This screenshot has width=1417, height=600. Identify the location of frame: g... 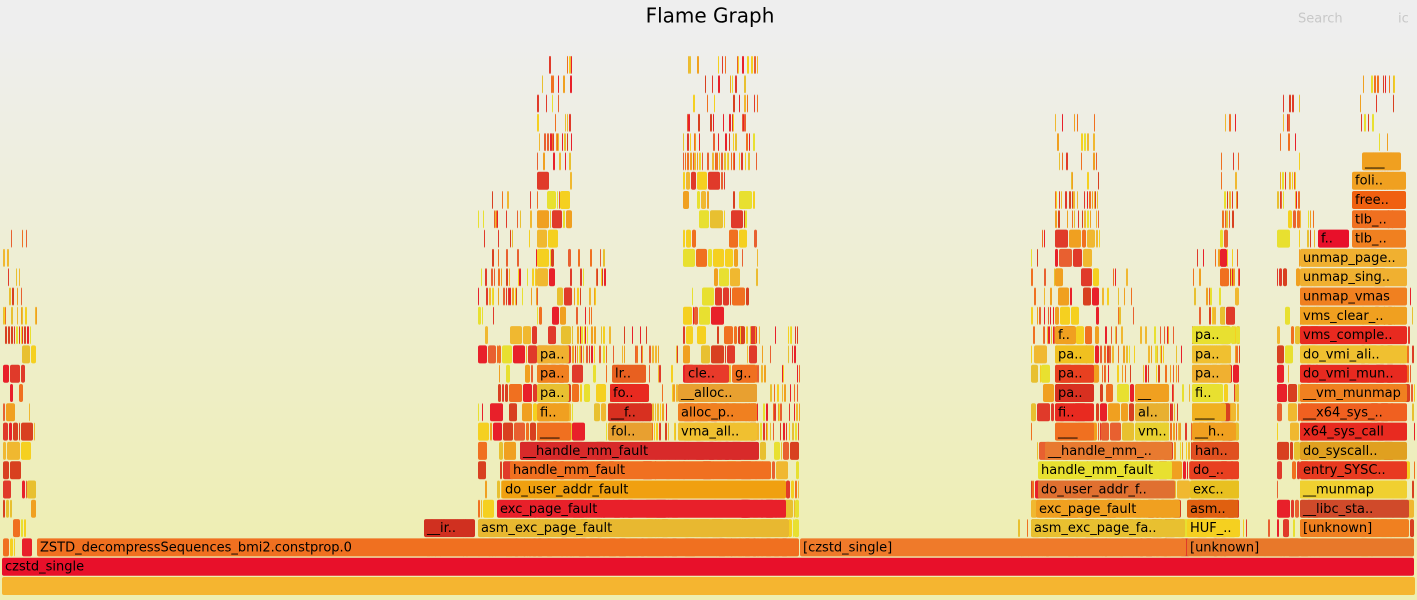
(744, 373).